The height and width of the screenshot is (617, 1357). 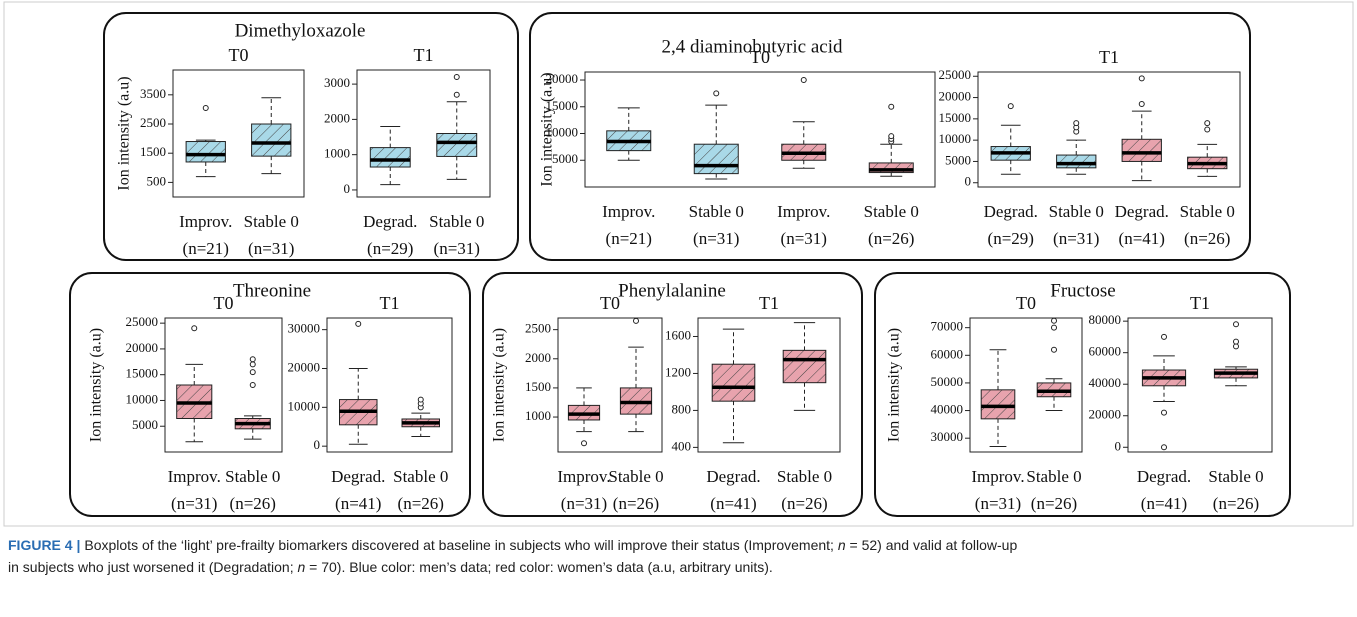 I want to click on y-tick-label: 1600, so click(x=678, y=334).